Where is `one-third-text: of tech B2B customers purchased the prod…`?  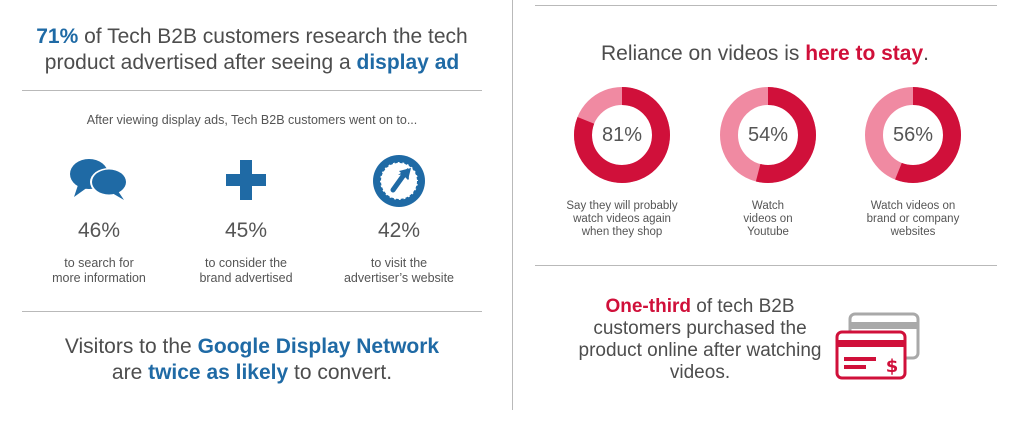
one-third-text: of tech B2B customers purchased the prod… is located at coordinates (700, 339).